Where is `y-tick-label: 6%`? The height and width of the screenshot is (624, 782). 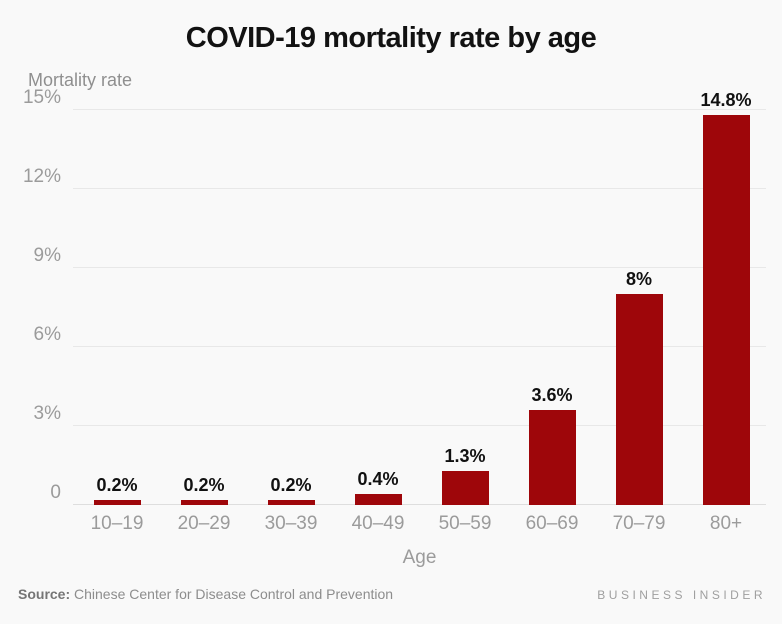 y-tick-label: 6% is located at coordinates (47, 334).